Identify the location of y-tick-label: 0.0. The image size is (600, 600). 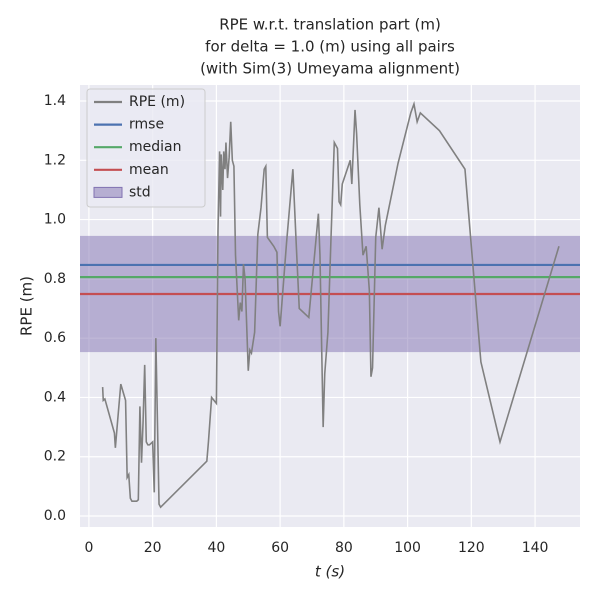
(55, 516).